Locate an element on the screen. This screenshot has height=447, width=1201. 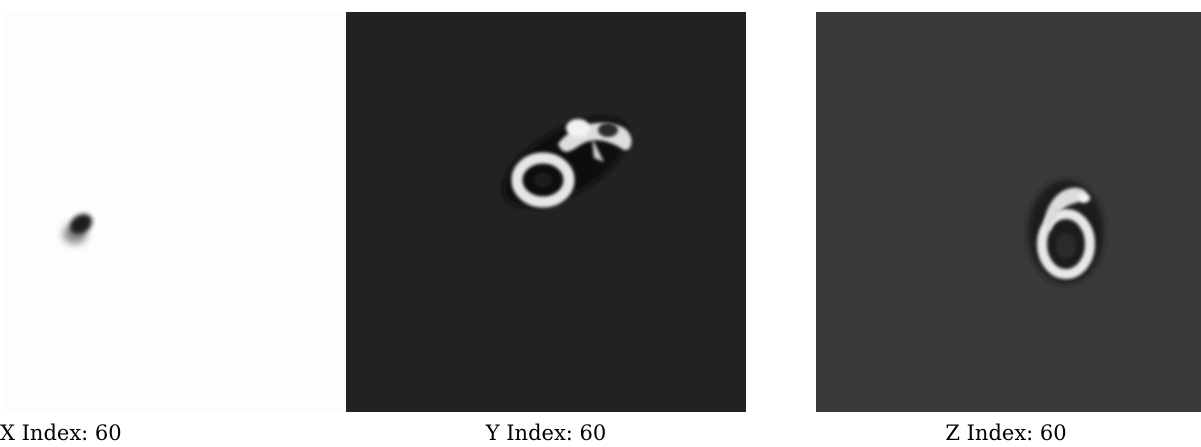
z-index-caption: Z Index: 60 is located at coordinates (1006, 433).